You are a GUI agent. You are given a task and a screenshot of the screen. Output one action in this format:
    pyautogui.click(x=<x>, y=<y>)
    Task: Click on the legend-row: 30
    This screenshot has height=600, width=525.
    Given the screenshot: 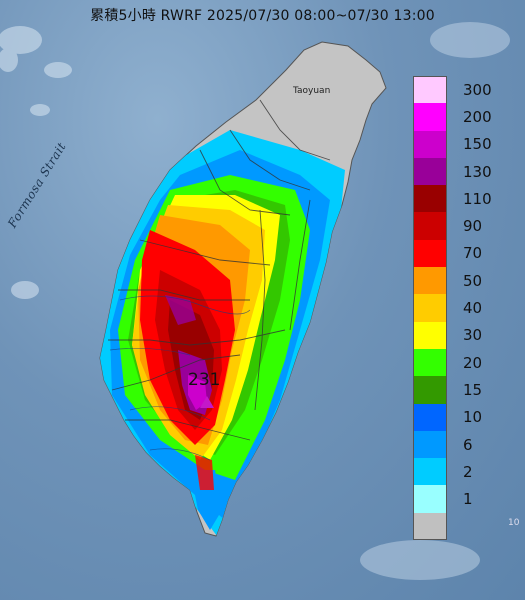 What is the action you would take?
    pyautogui.click(x=465, y=335)
    